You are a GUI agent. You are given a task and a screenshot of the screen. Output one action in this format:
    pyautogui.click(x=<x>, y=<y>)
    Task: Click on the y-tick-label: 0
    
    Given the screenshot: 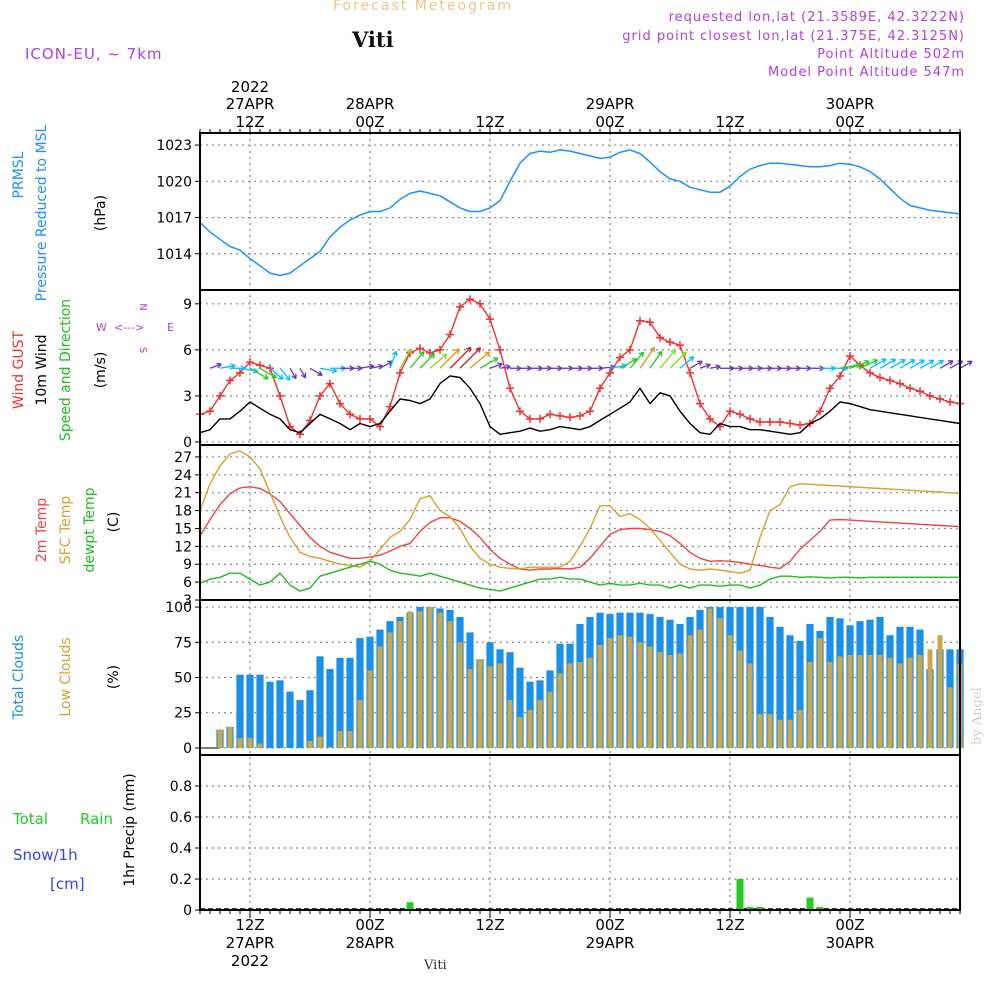 What is the action you would take?
    pyautogui.click(x=187, y=911)
    